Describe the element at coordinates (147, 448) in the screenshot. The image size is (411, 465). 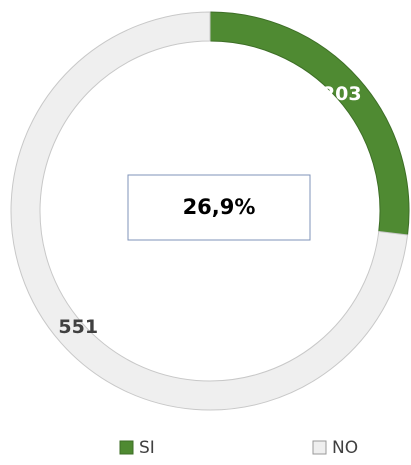
I see `legend-label: SI` at that location.